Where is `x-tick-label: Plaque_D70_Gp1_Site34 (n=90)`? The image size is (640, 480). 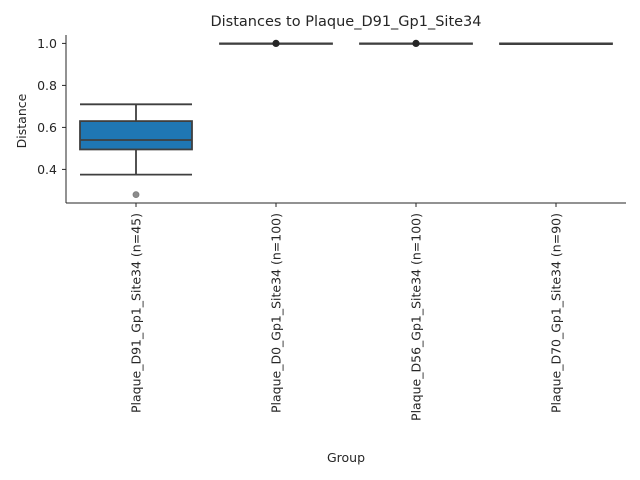 x-tick-label: Plaque_D70_Gp1_Site34 (n=90) is located at coordinates (556, 313).